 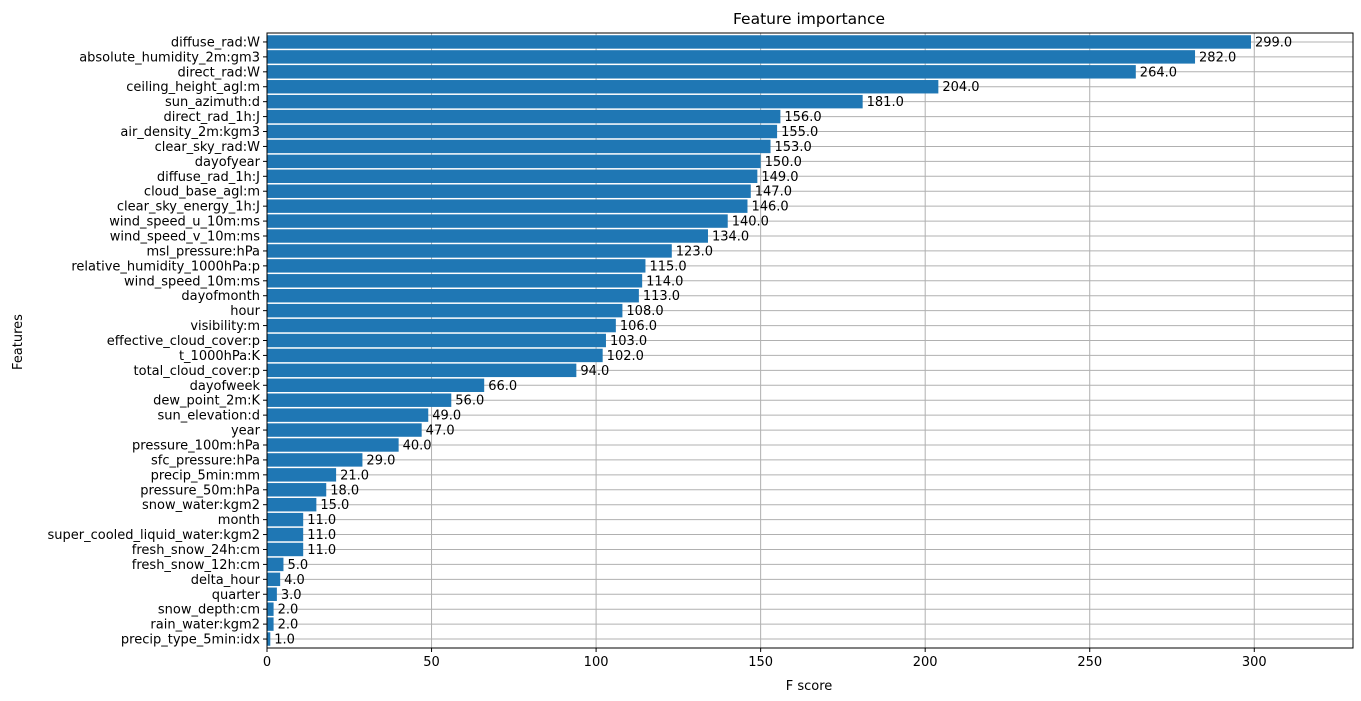 What do you see at coordinates (215, 42) in the screenshot?
I see `y-tick-label: diffuse_rad:W` at bounding box center [215, 42].